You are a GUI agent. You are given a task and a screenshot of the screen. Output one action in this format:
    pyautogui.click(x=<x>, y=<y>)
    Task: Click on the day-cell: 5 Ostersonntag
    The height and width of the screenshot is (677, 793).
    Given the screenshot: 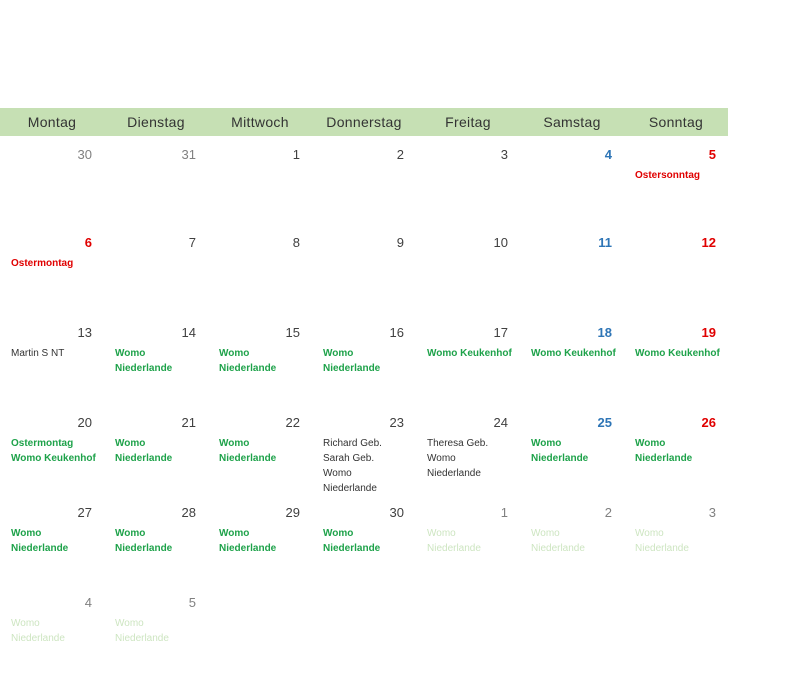 What is the action you would take?
    pyautogui.click(x=676, y=180)
    